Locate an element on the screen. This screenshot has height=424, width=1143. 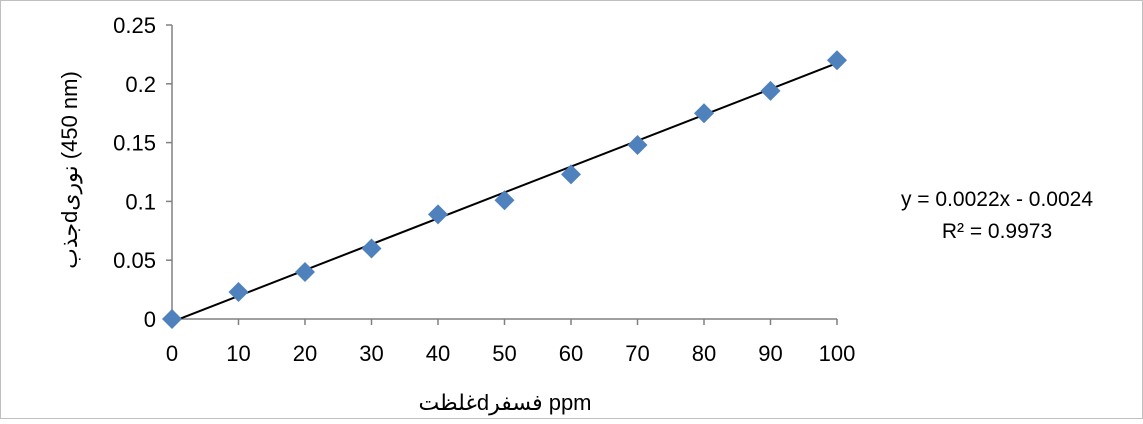
y-tick-label: 0.05 is located at coordinates (134, 260).